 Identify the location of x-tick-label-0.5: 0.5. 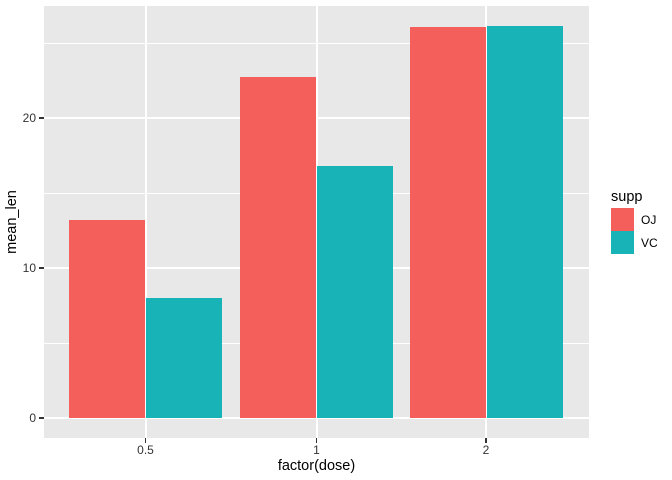
(145, 450).